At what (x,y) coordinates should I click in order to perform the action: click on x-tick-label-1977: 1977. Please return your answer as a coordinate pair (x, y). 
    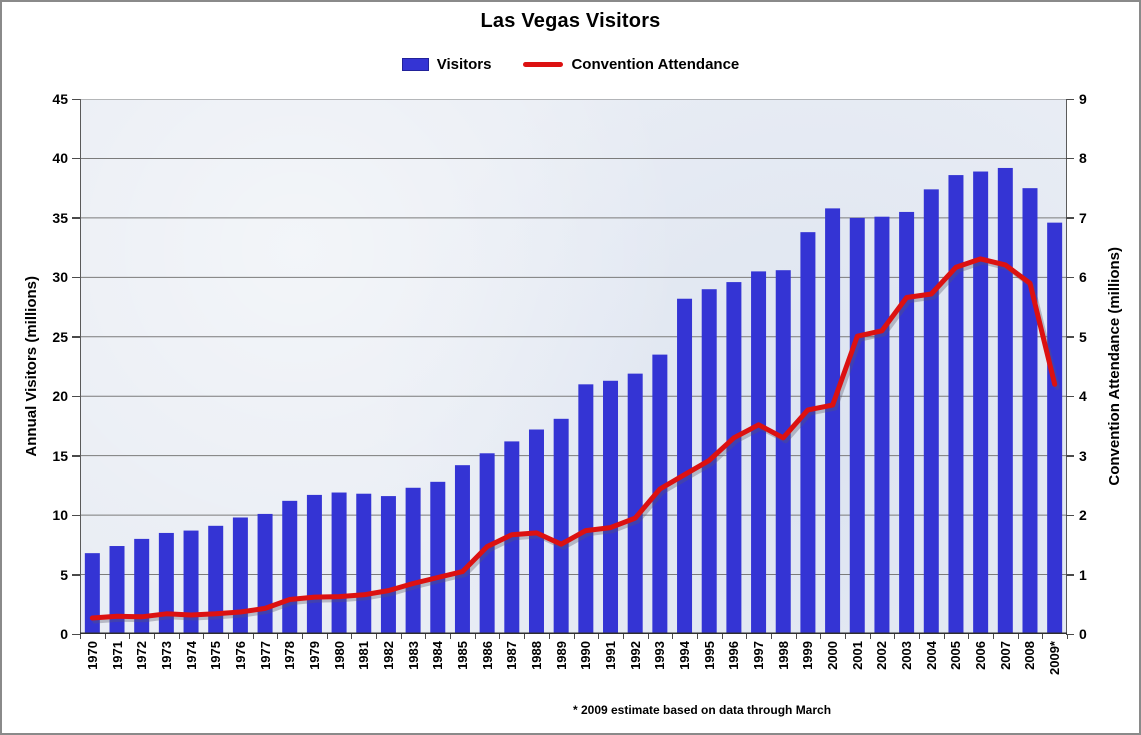
    Looking at the image, I should click on (265, 655).